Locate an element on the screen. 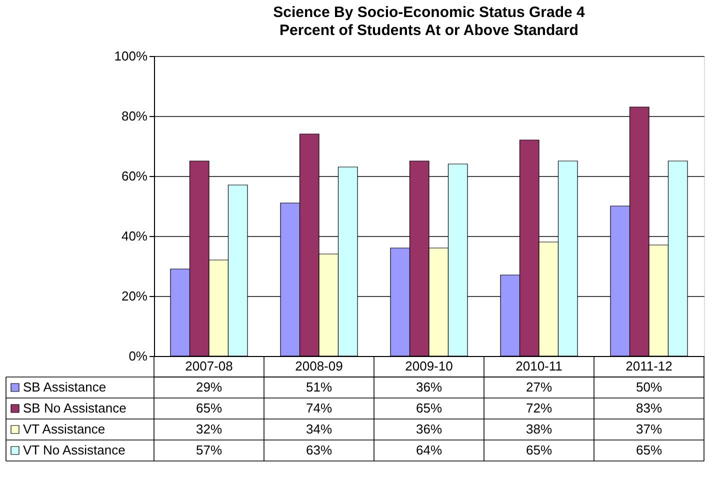  data-label: 74% is located at coordinates (319, 408).